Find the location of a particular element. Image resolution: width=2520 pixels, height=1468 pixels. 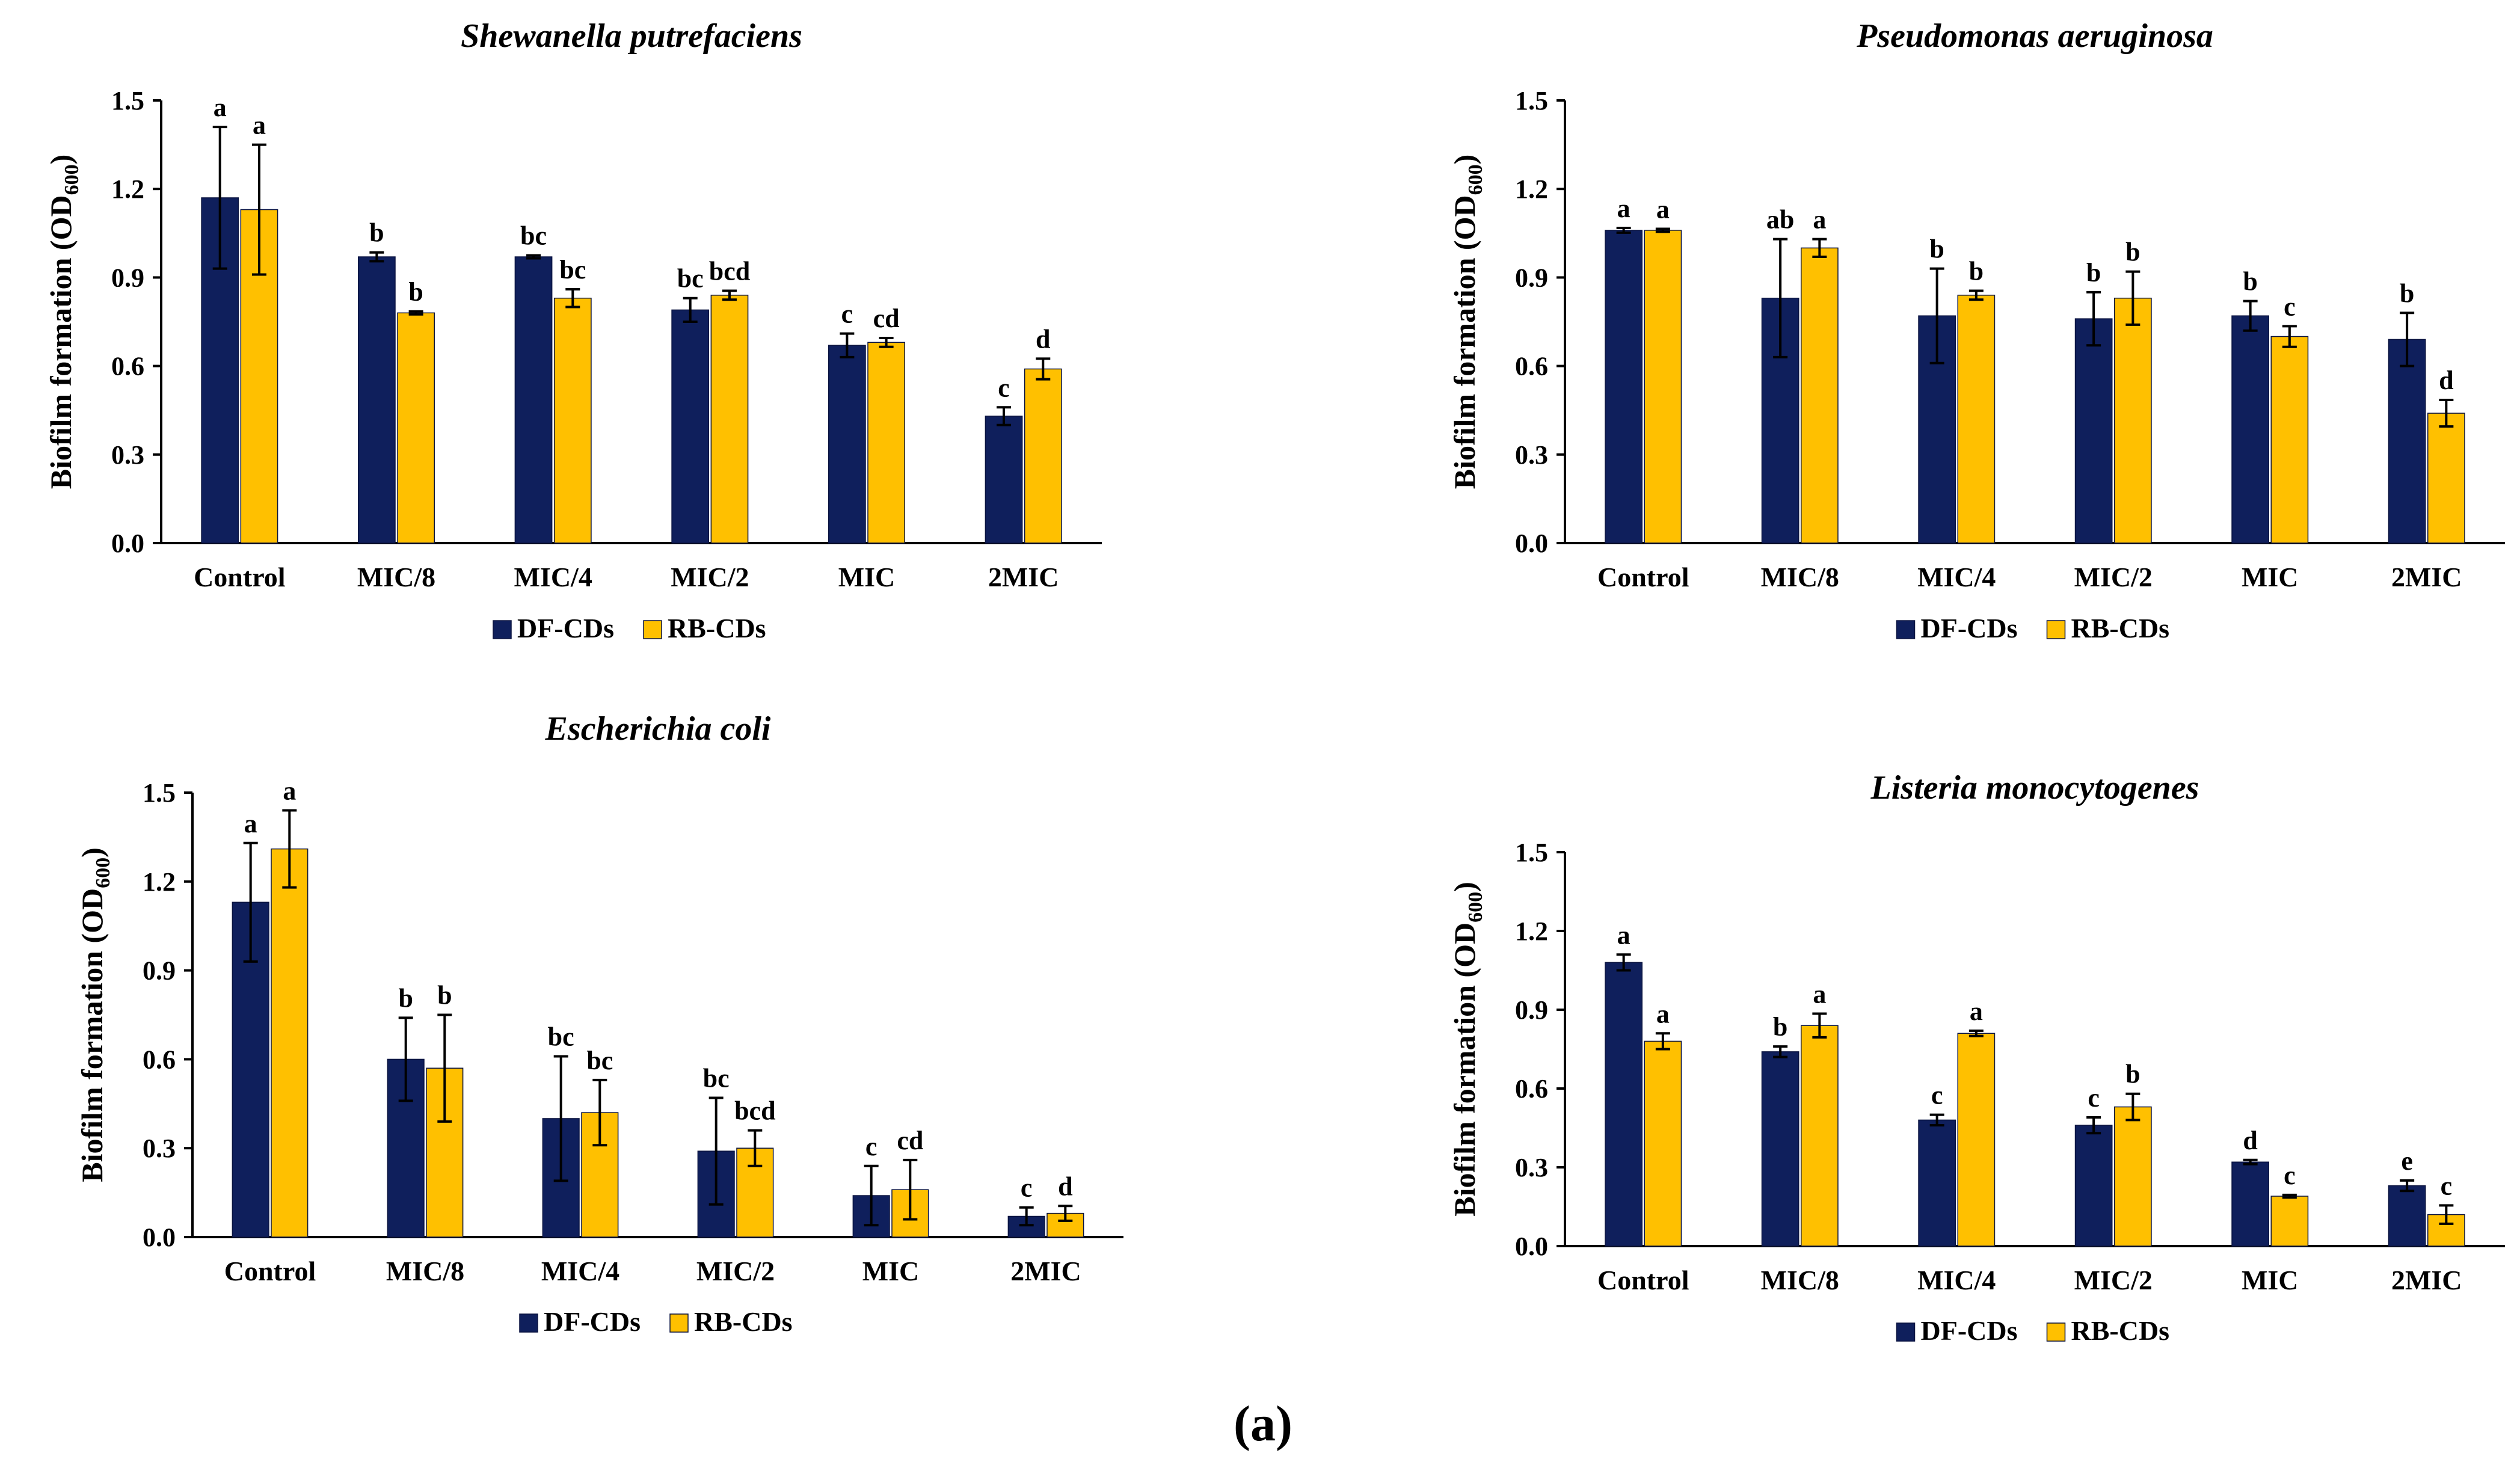

significance-label: ab is located at coordinates (1780, 220).